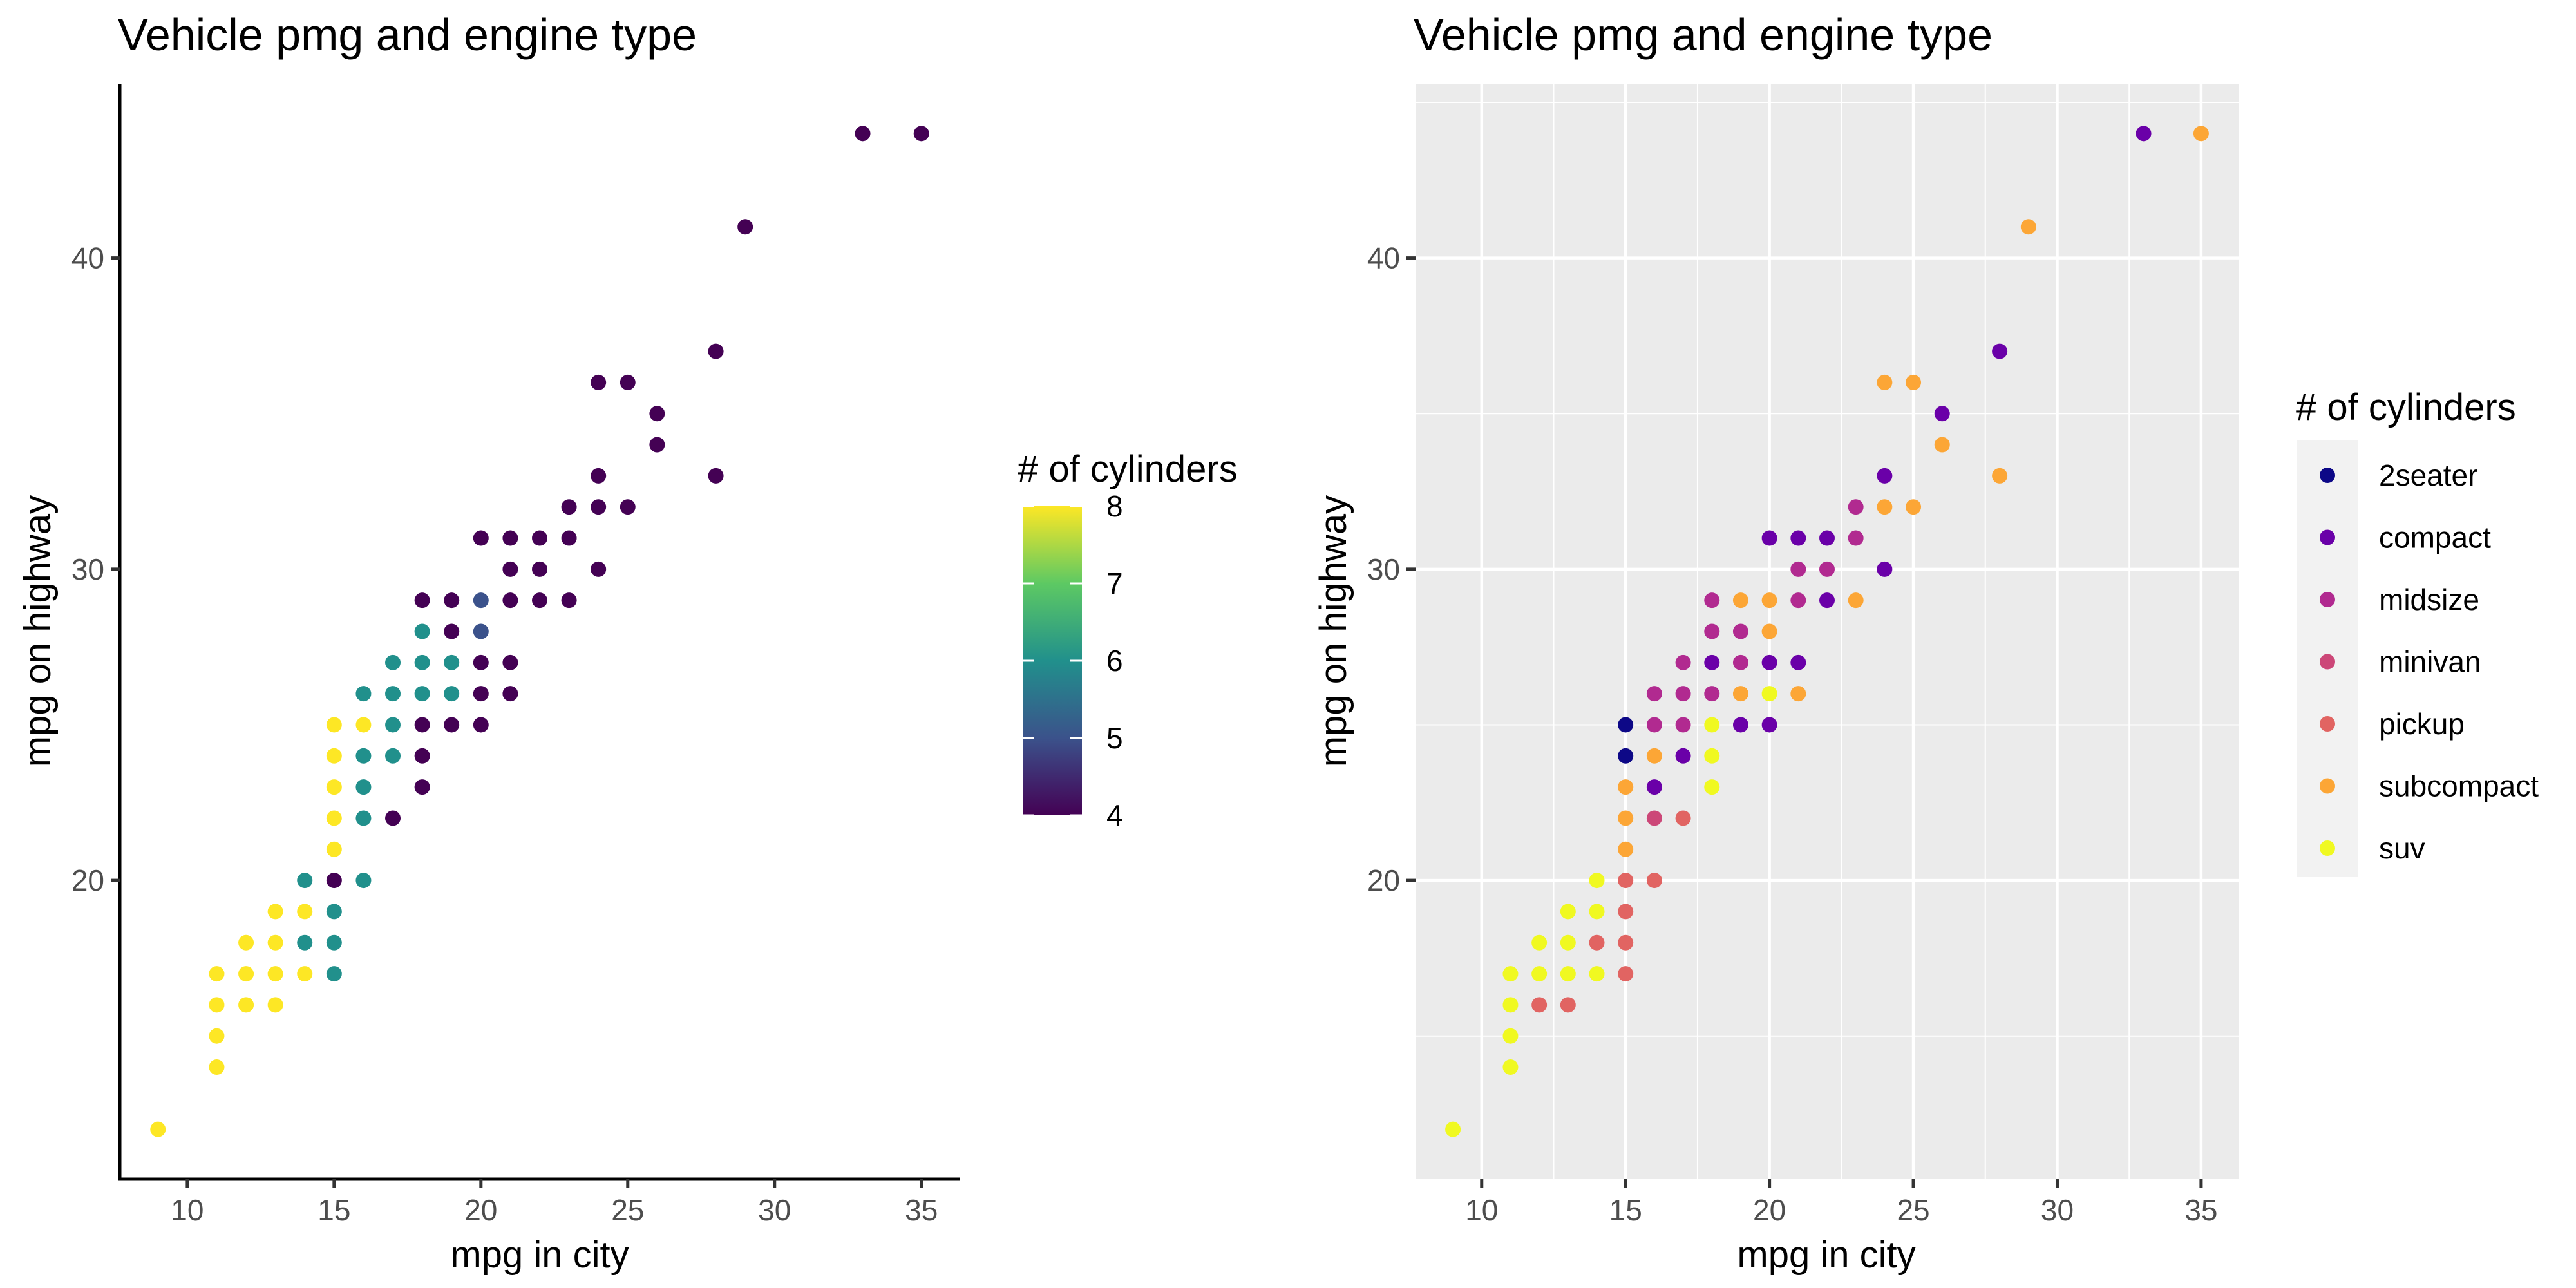  Describe the element at coordinates (775, 1210) in the screenshot. I see `x-tick-label: 30` at that location.